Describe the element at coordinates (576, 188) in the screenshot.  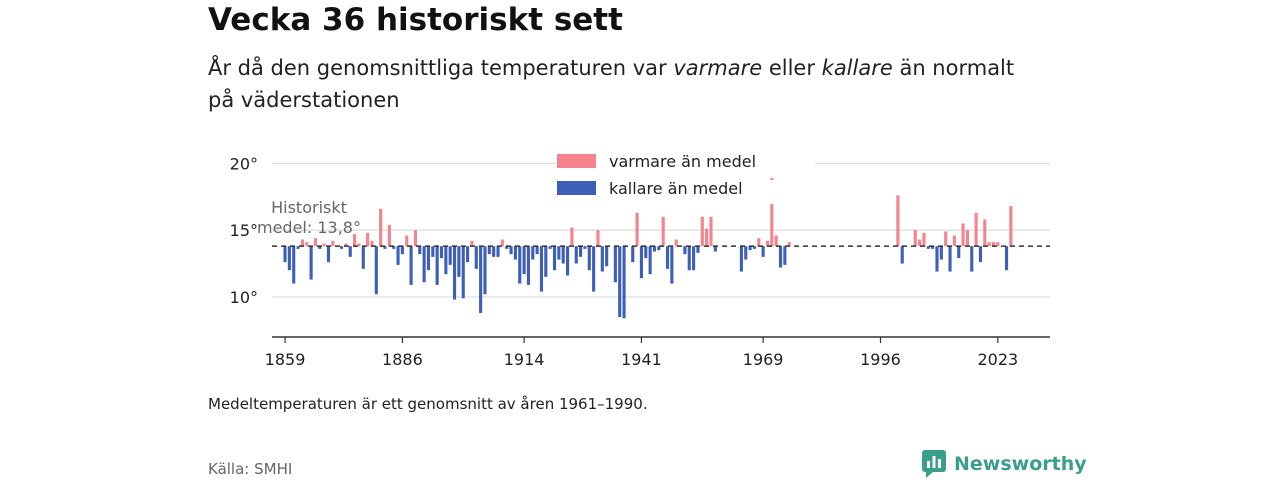
I see `legend-swatch-cold` at that location.